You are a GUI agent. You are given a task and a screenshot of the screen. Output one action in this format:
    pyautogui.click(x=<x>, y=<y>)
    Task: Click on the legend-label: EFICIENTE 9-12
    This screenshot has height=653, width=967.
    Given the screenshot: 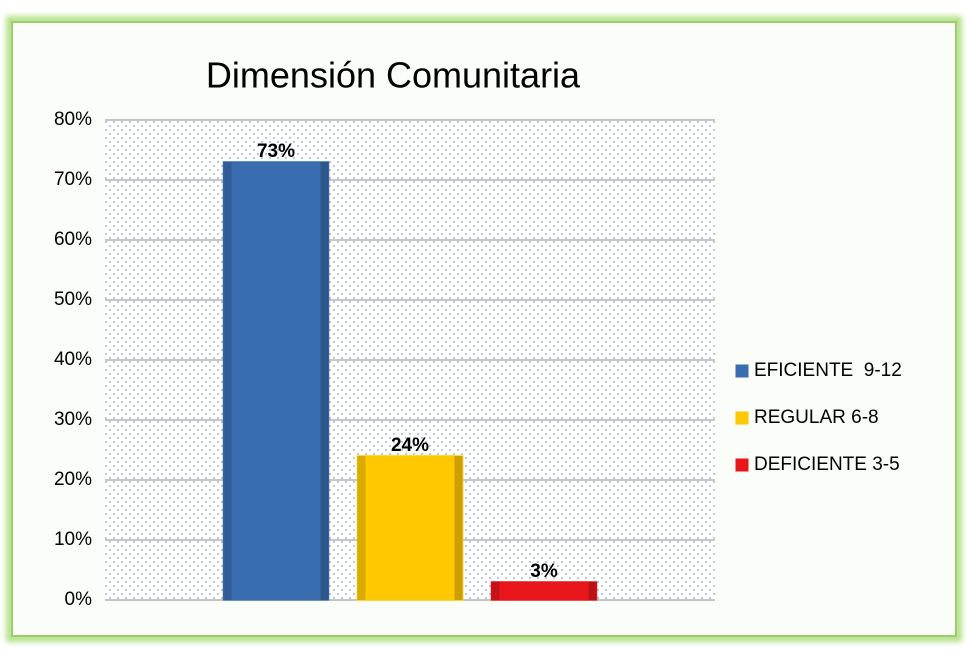 What is the action you would take?
    pyautogui.click(x=828, y=370)
    